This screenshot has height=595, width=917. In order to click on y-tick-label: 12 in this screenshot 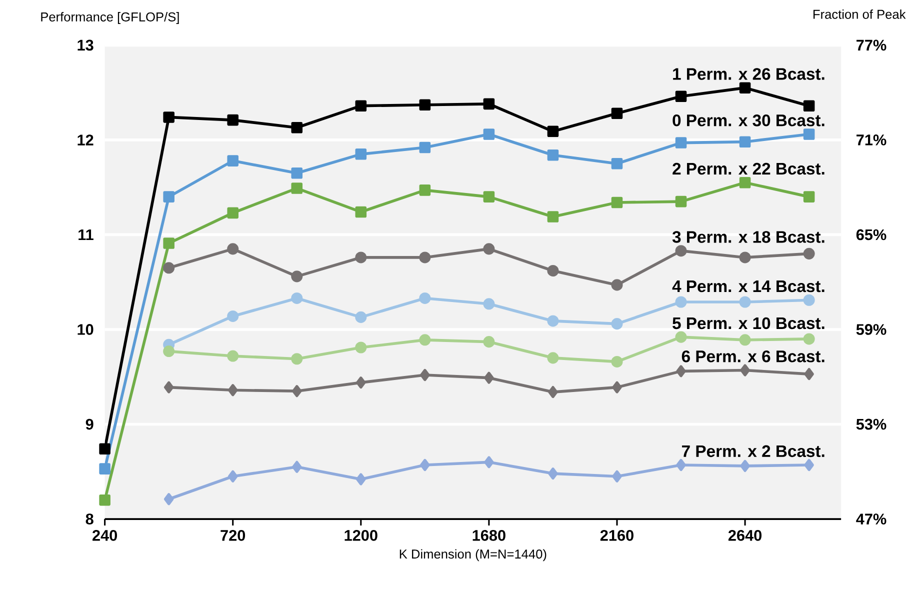, I will do `click(86, 140)`.